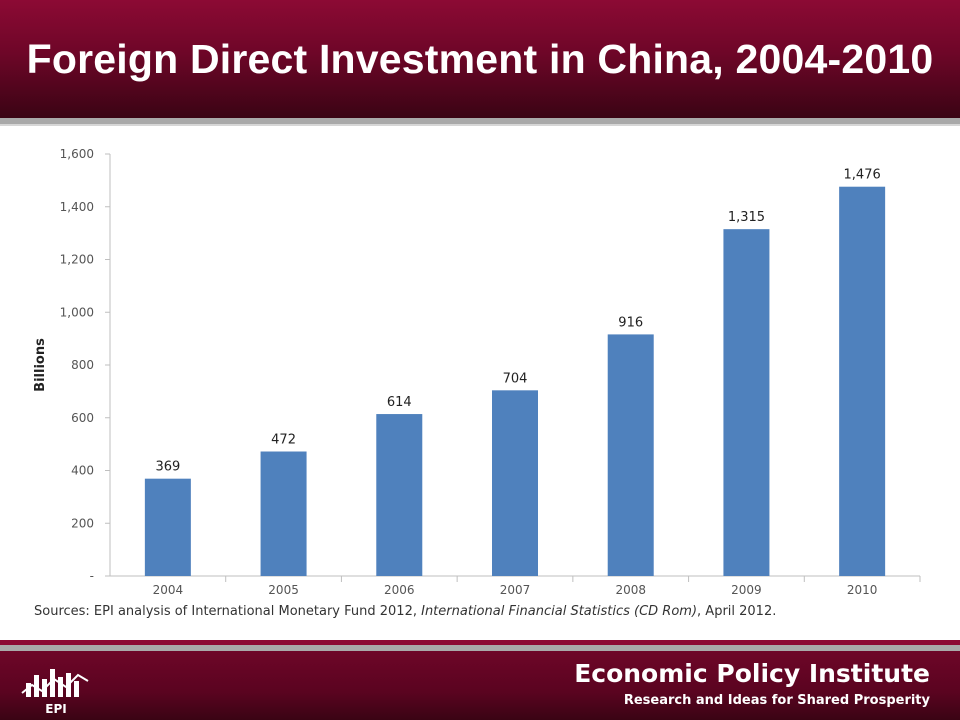 This screenshot has width=960, height=720. I want to click on x-tick-label: 2009, so click(746, 590).